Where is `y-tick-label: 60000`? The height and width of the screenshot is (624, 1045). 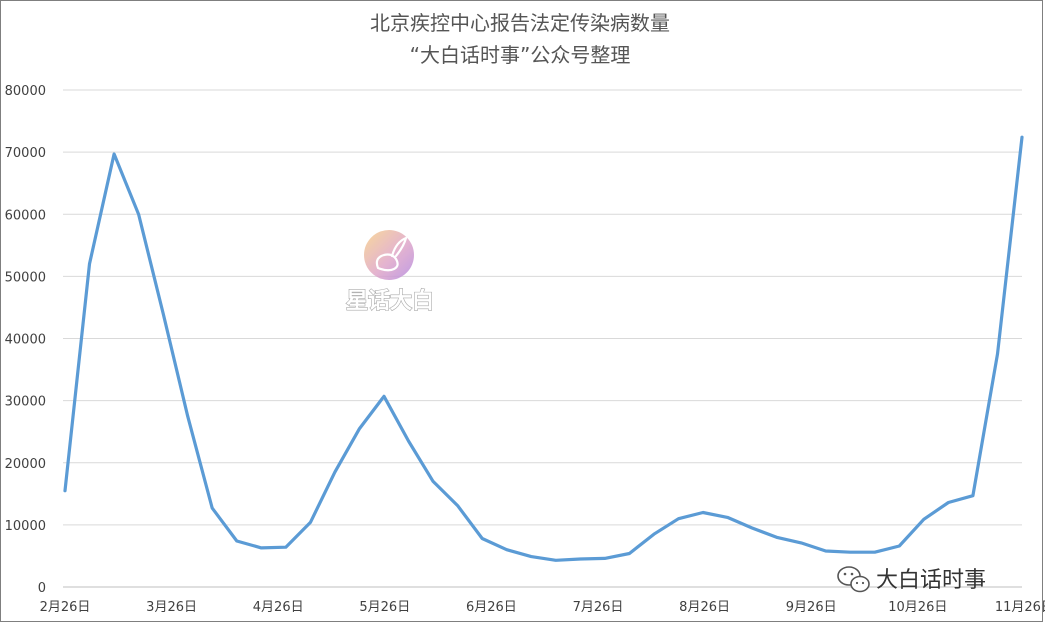 y-tick-label: 60000 is located at coordinates (25, 215).